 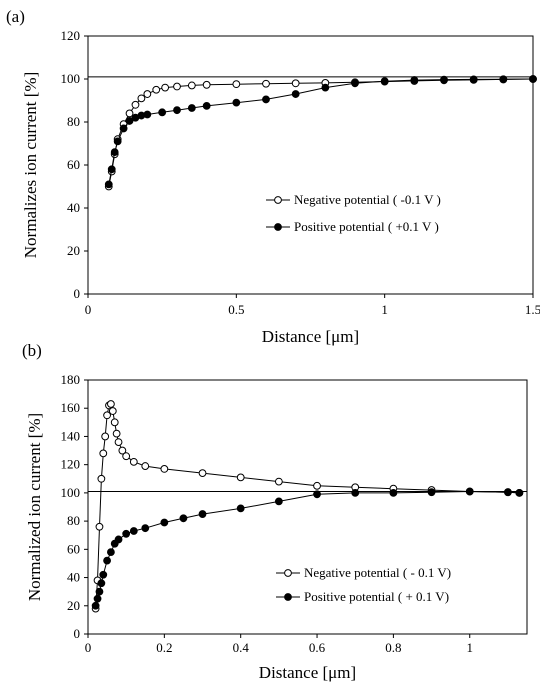 What do you see at coordinates (71, 379) in the screenshot?
I see `y-tick-label: 180` at bounding box center [71, 379].